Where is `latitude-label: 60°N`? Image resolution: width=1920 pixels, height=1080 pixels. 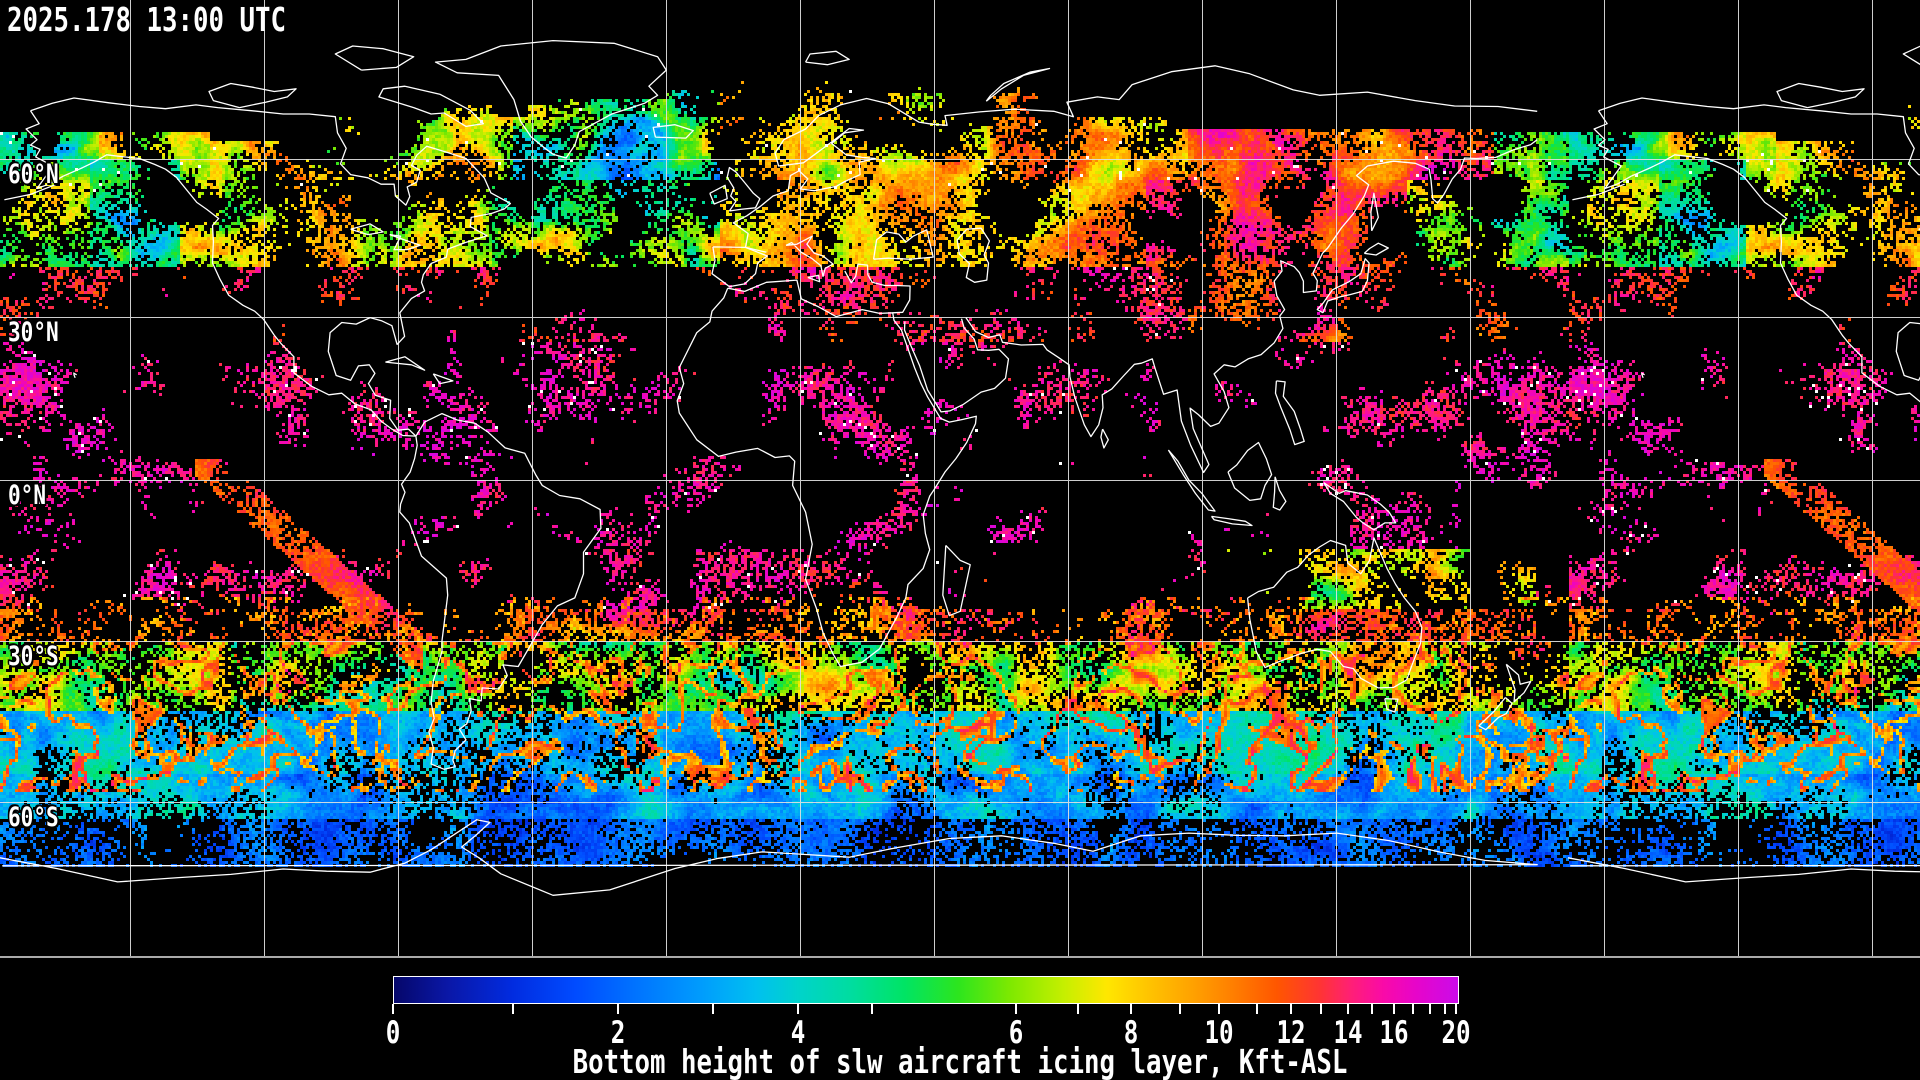
latitude-label: 60°N is located at coordinates (33, 174).